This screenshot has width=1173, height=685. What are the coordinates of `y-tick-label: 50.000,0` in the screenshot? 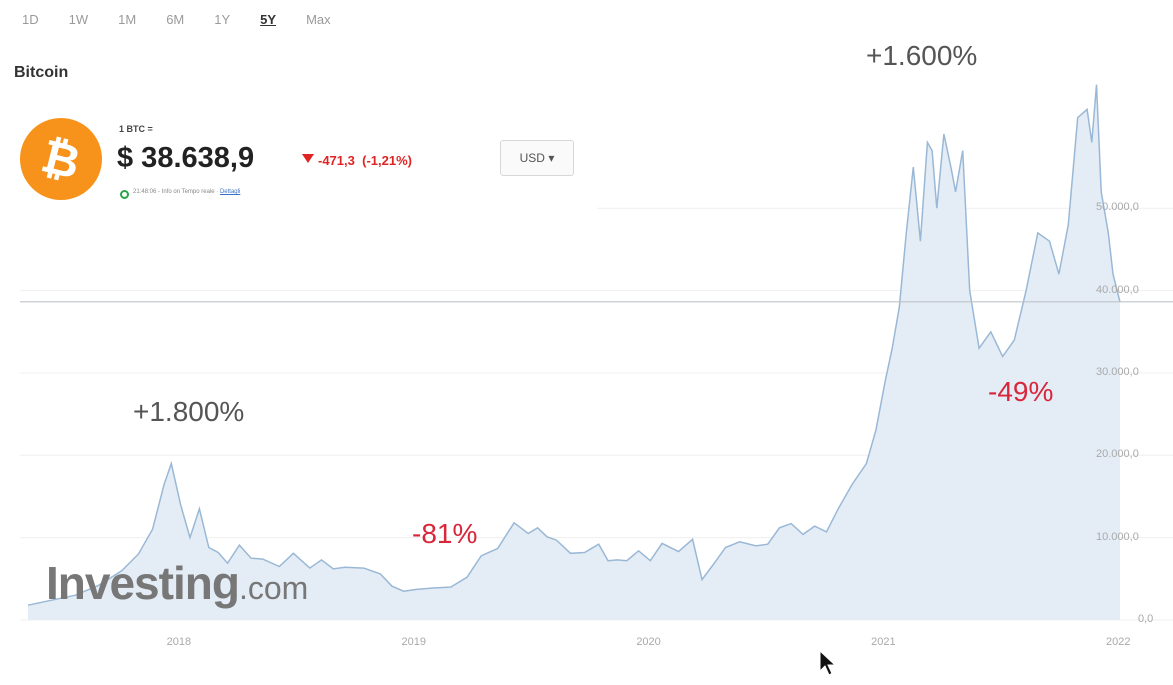 It's located at (1117, 207).